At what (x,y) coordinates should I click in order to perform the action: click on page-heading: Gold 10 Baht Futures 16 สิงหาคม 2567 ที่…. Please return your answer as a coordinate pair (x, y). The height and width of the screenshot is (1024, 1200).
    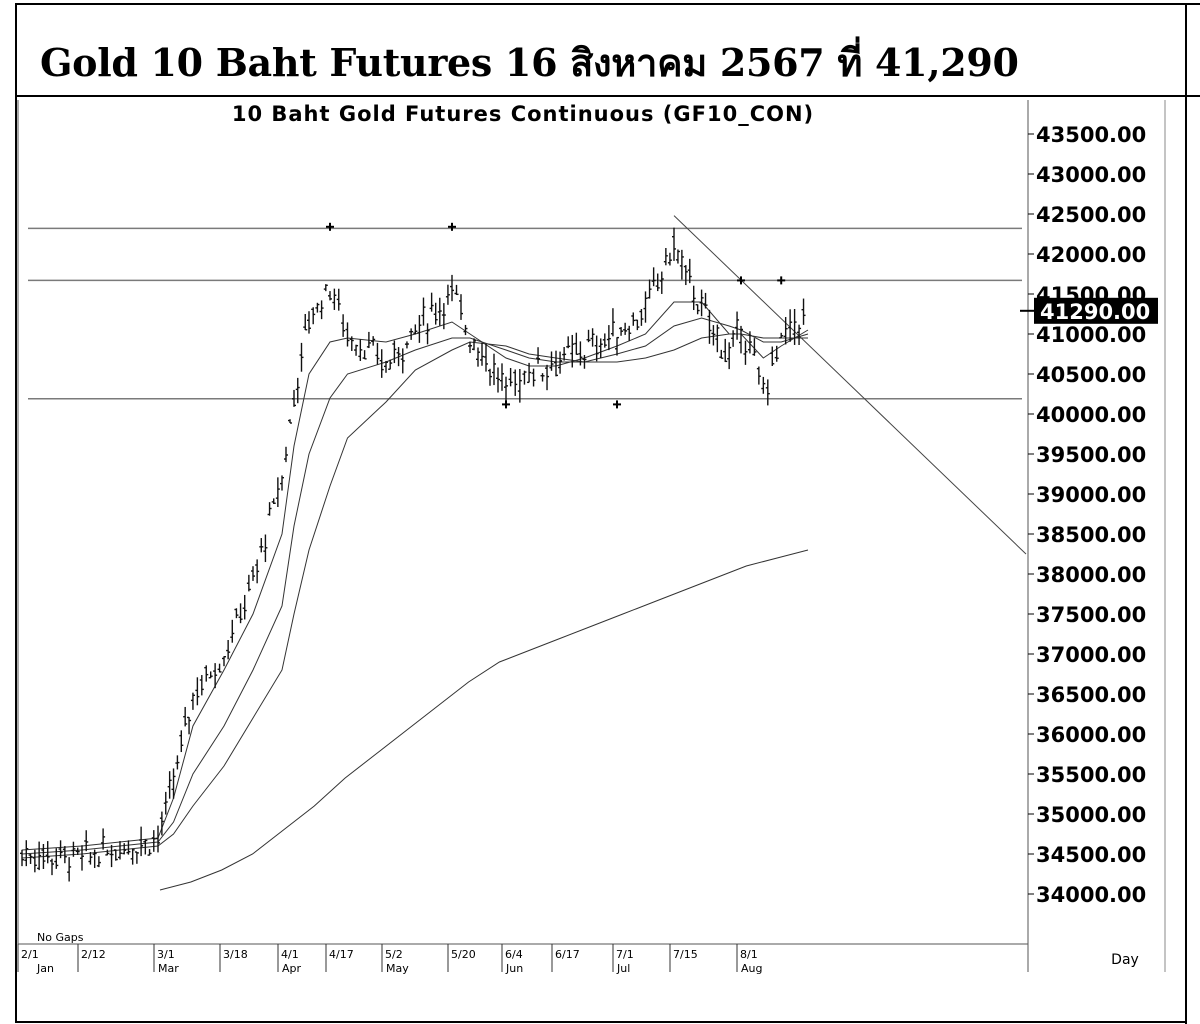
    Looking at the image, I should click on (529, 62).